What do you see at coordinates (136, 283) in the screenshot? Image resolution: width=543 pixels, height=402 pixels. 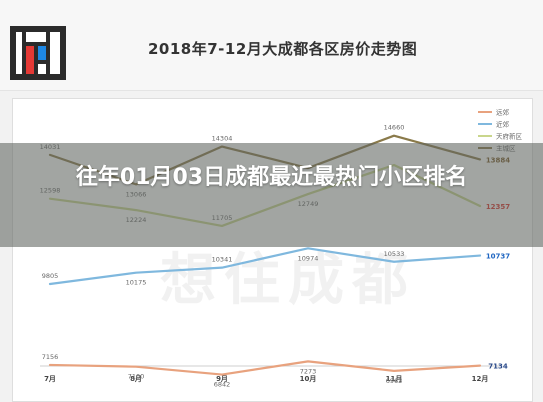 I see `data-label: 10175` at bounding box center [136, 283].